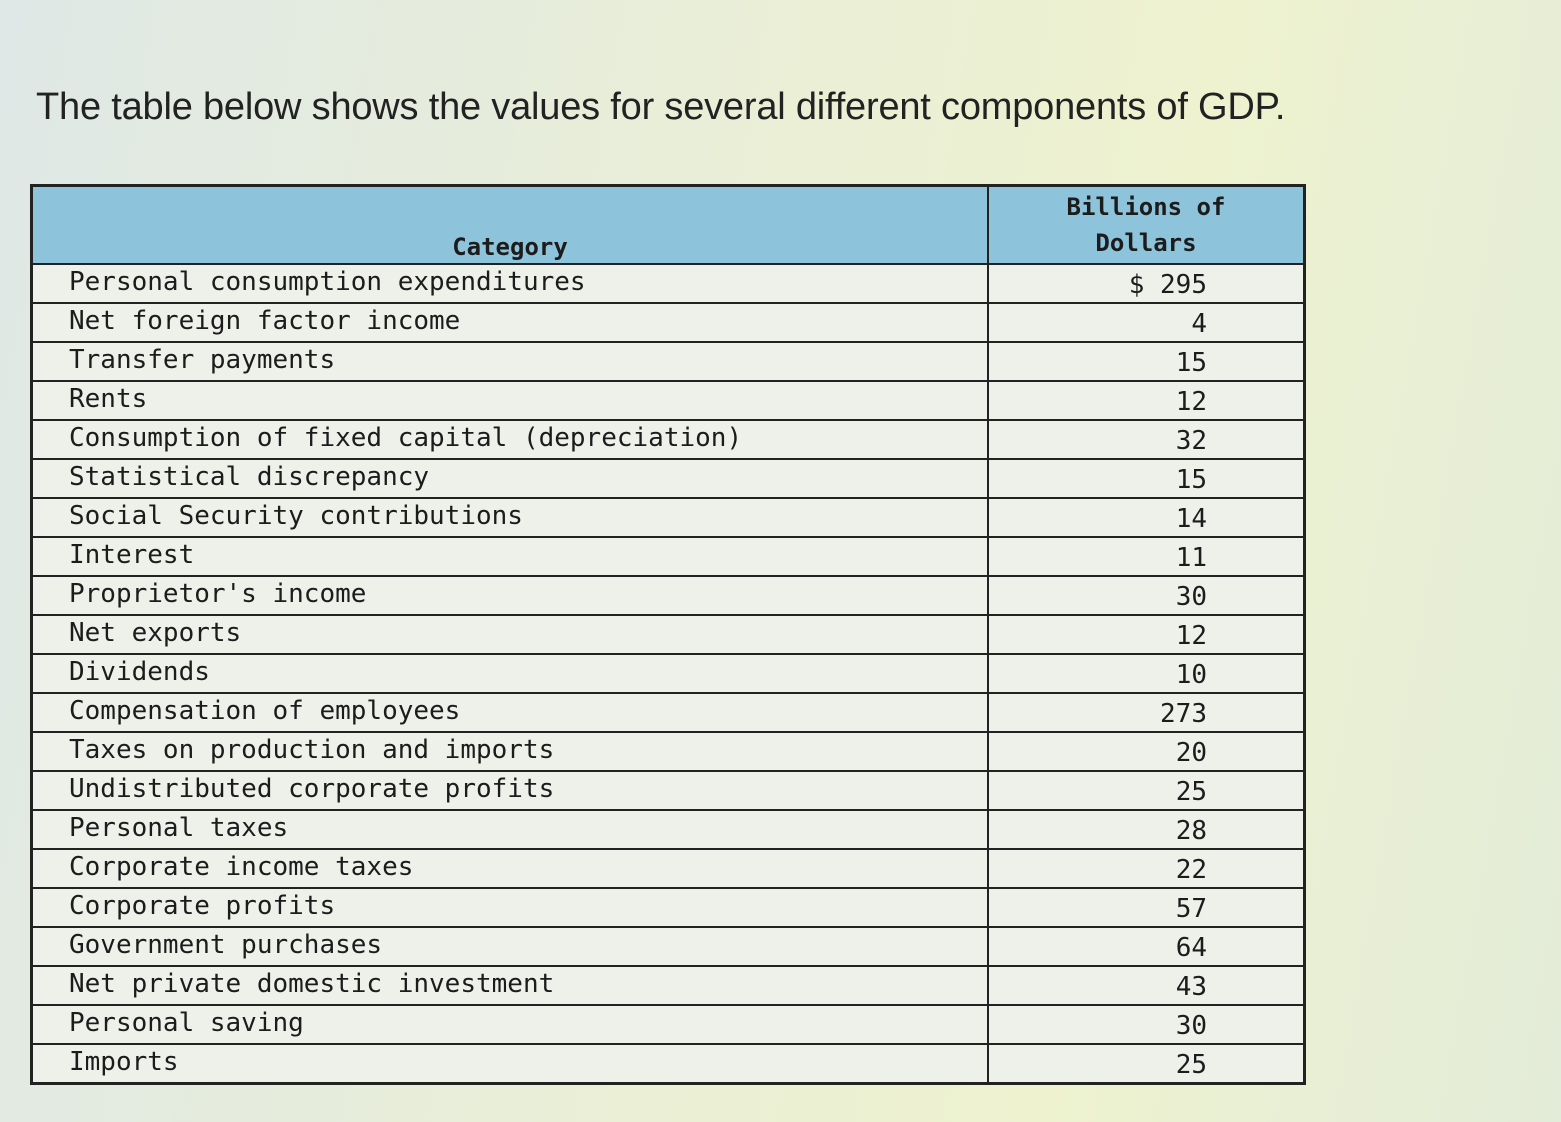  I want to click on row-category: Imports, so click(509, 1064).